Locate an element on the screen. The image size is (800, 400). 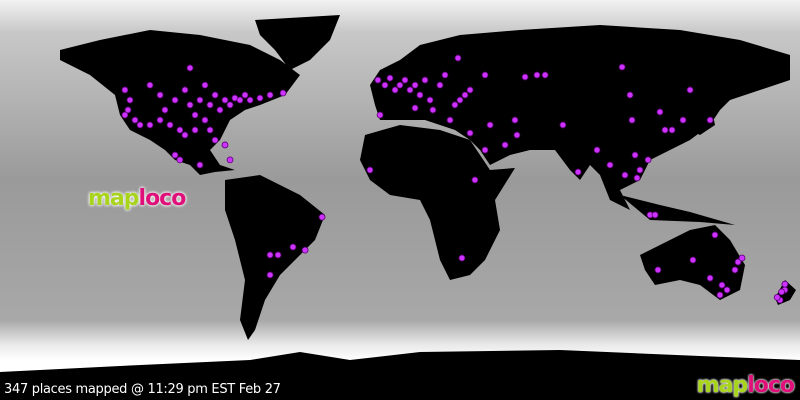
japan is located at coordinates (702, 117).